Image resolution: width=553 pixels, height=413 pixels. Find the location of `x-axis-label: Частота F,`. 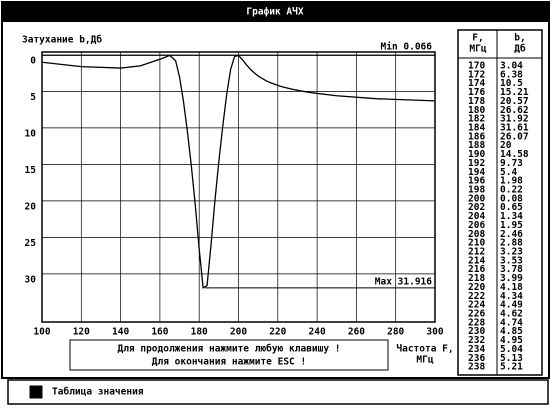

x-axis-label: Частота F, is located at coordinates (424, 349).